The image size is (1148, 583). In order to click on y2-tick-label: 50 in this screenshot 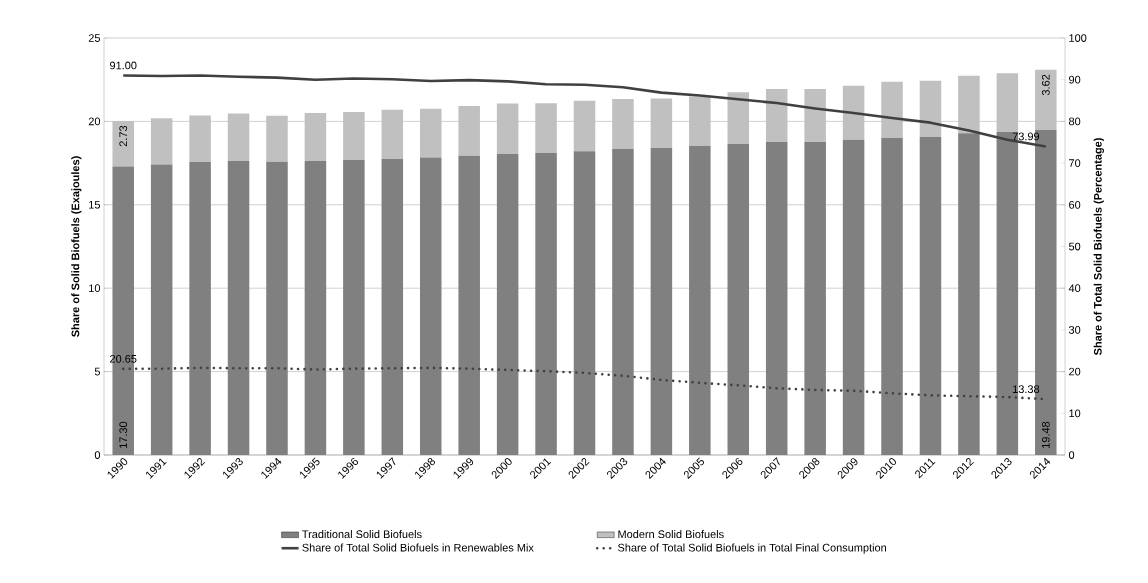, I will do `click(1074, 246)`.